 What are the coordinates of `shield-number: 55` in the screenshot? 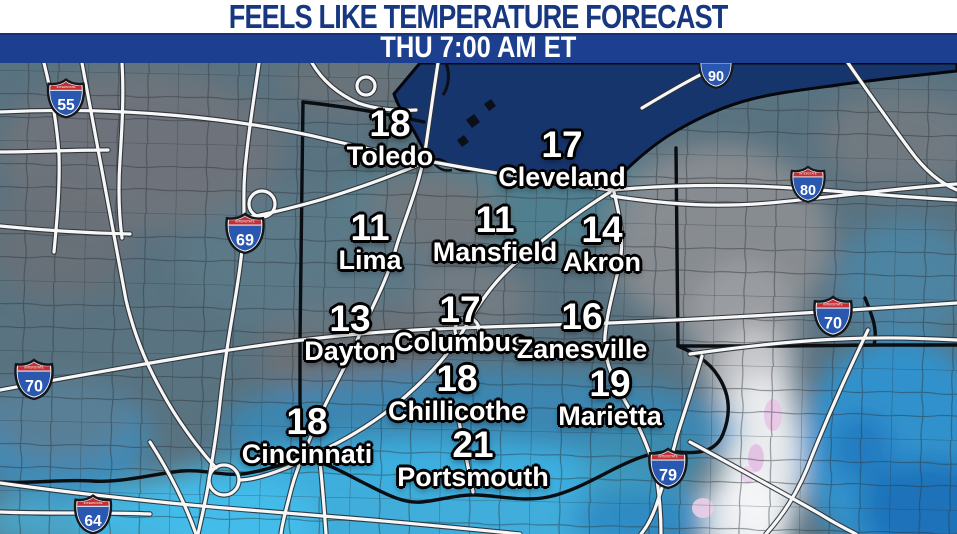 It's located at (66, 105).